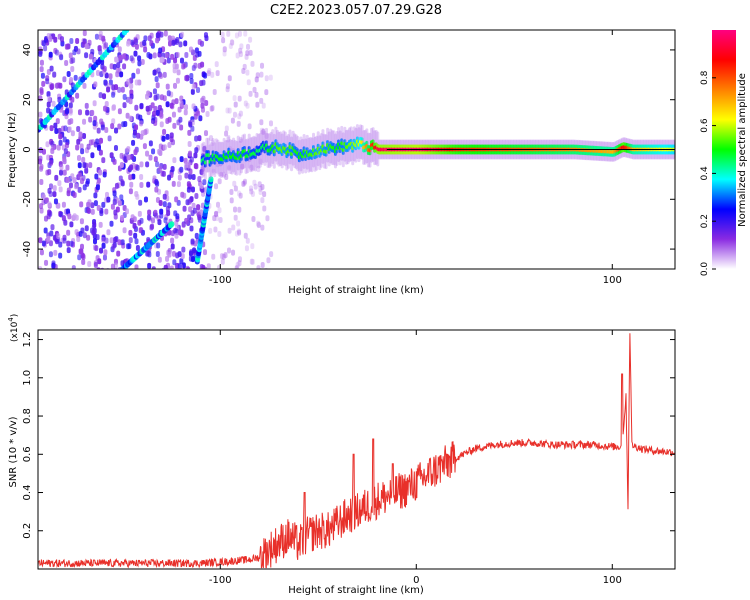 The width and height of the screenshot is (750, 600). I want to click on snr-y-label: SNR (10 * v/v), so click(13, 451).